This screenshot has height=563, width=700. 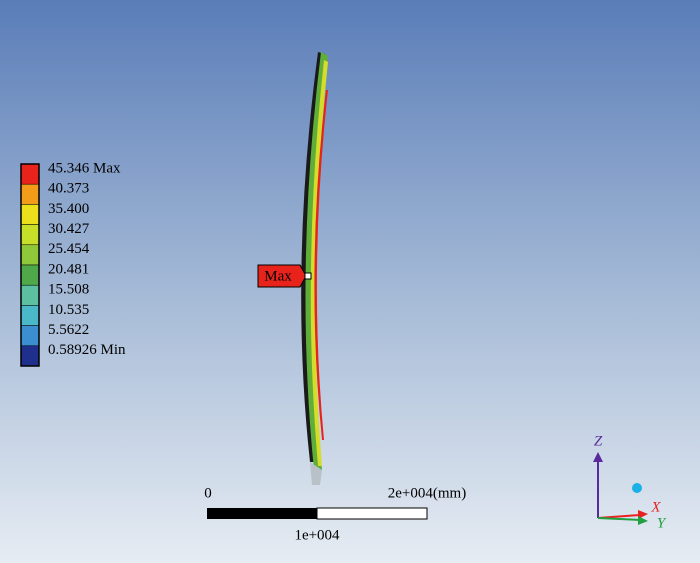 What do you see at coordinates (655, 507) in the screenshot?
I see `triad-x: X` at bounding box center [655, 507].